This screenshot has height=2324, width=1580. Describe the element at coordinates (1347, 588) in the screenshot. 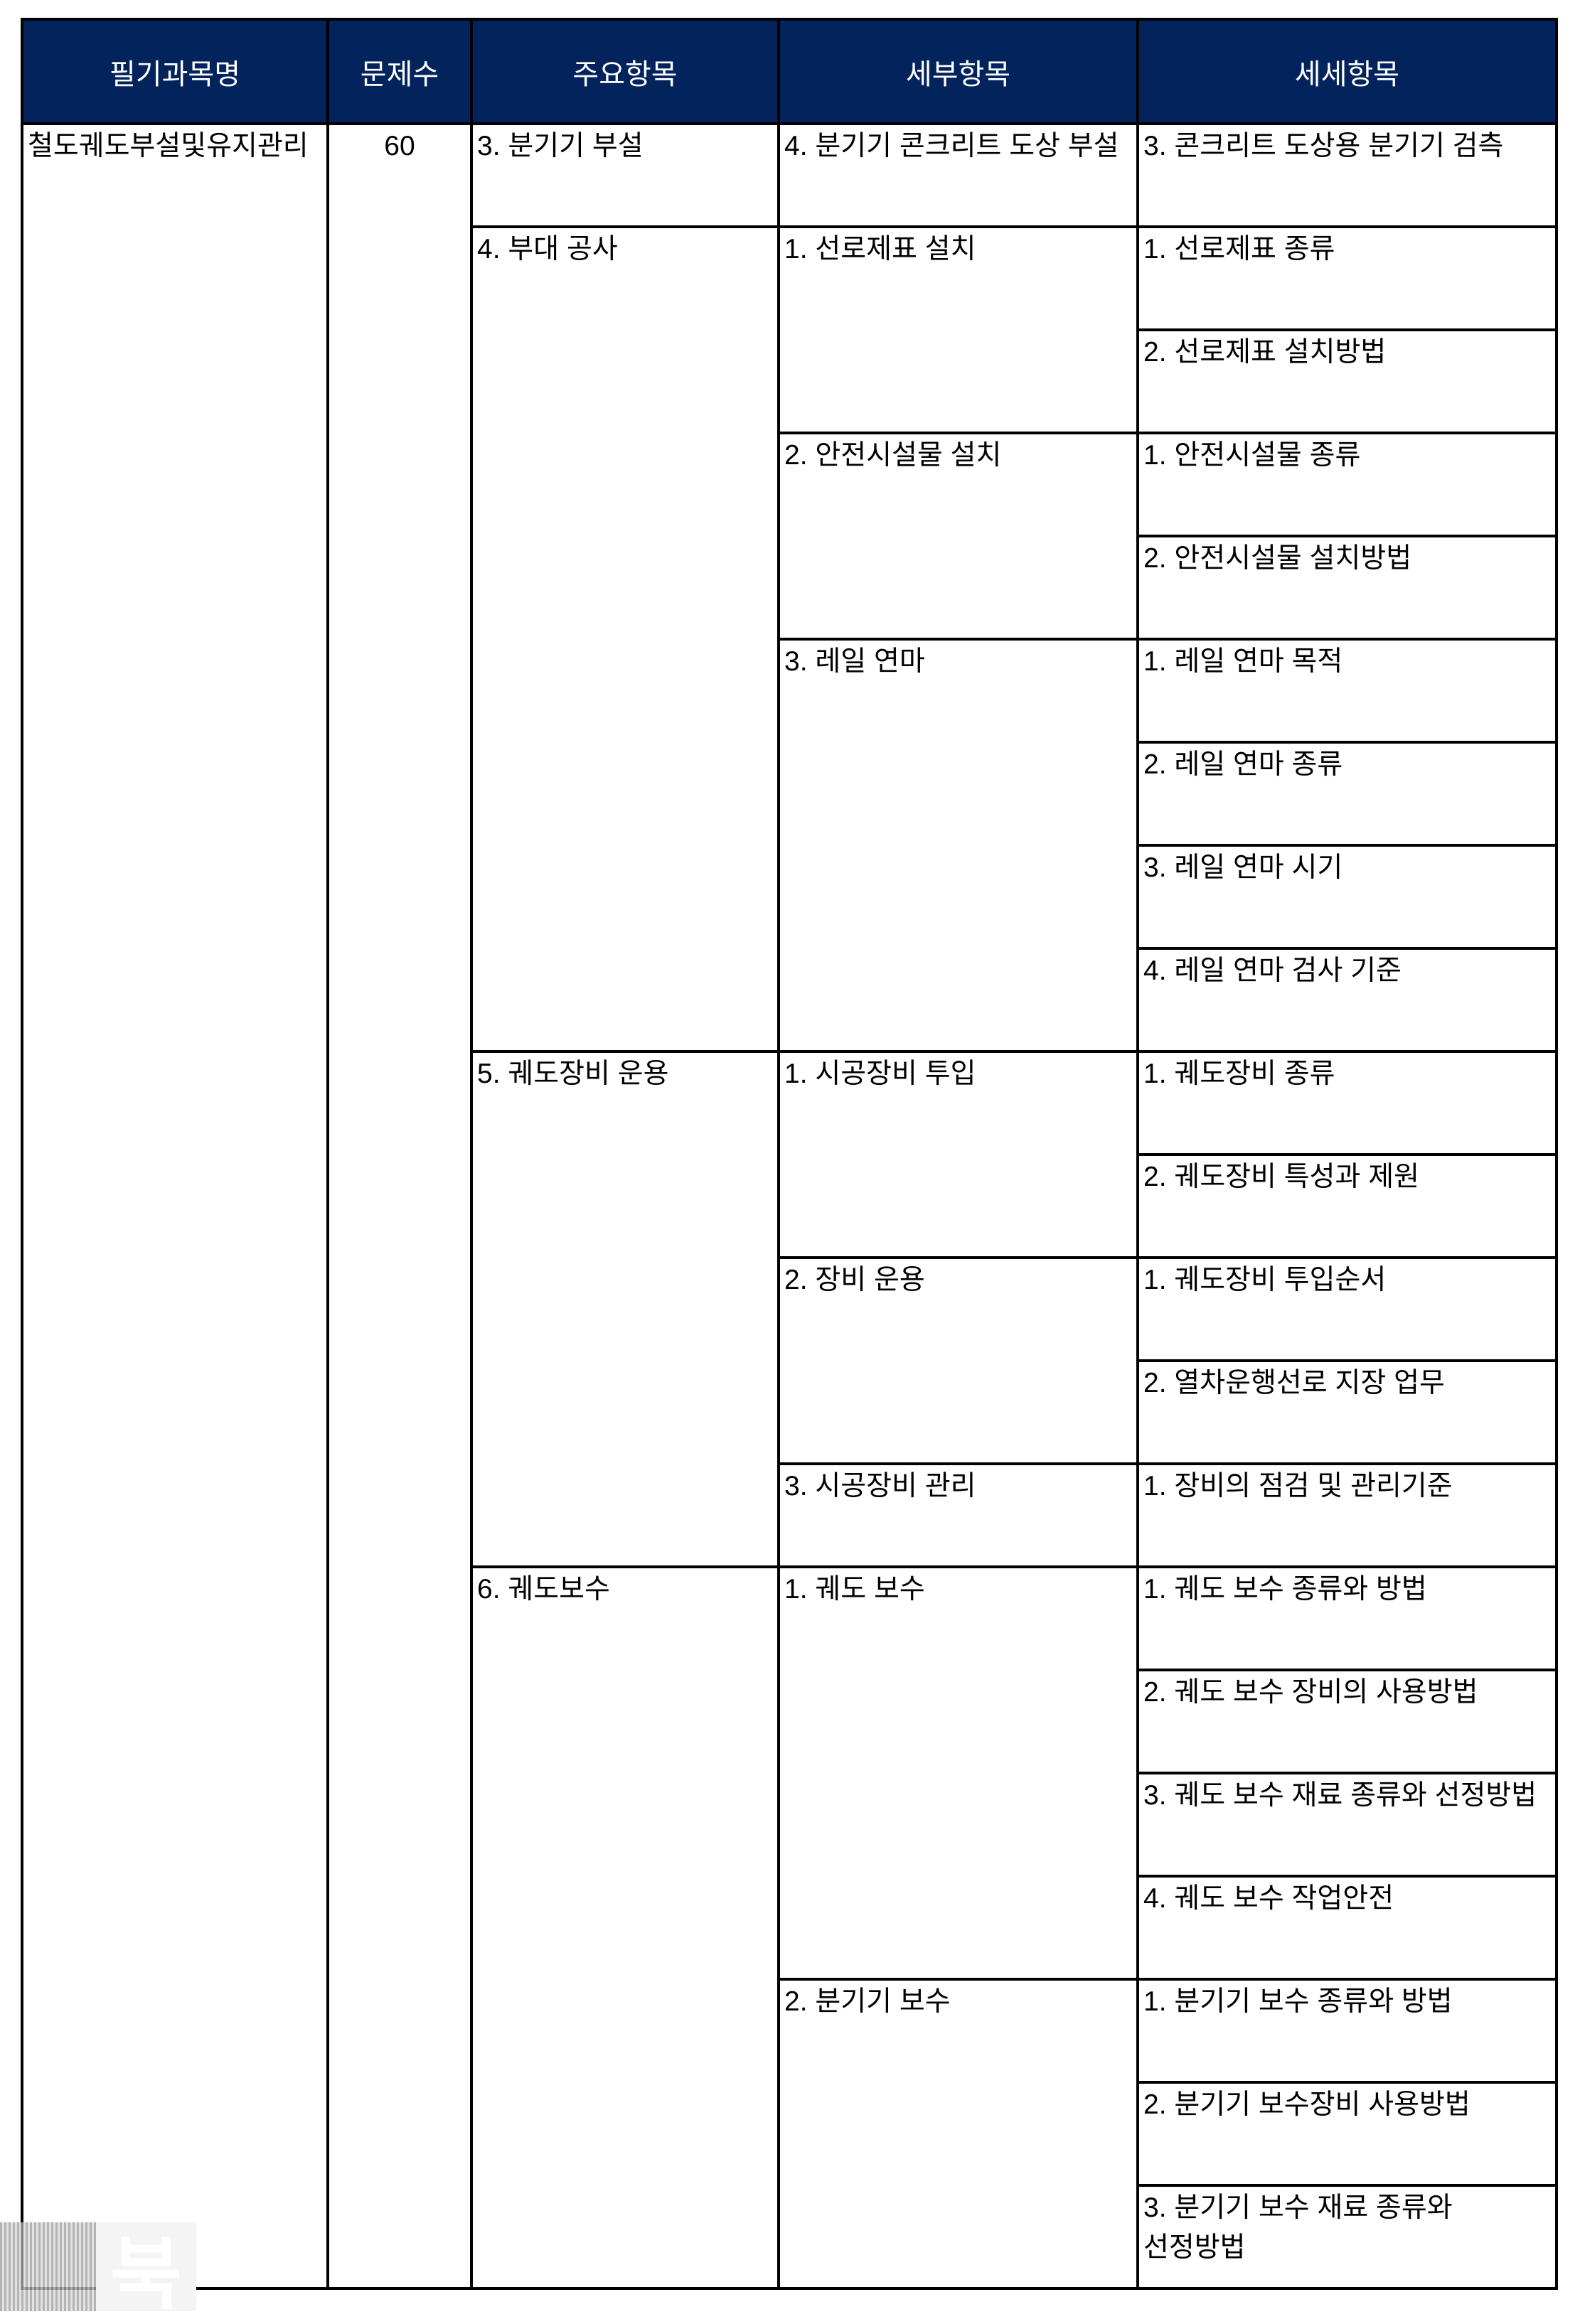

I see `detail-item-cell: 2. 안전시설물 설치방법` at that location.